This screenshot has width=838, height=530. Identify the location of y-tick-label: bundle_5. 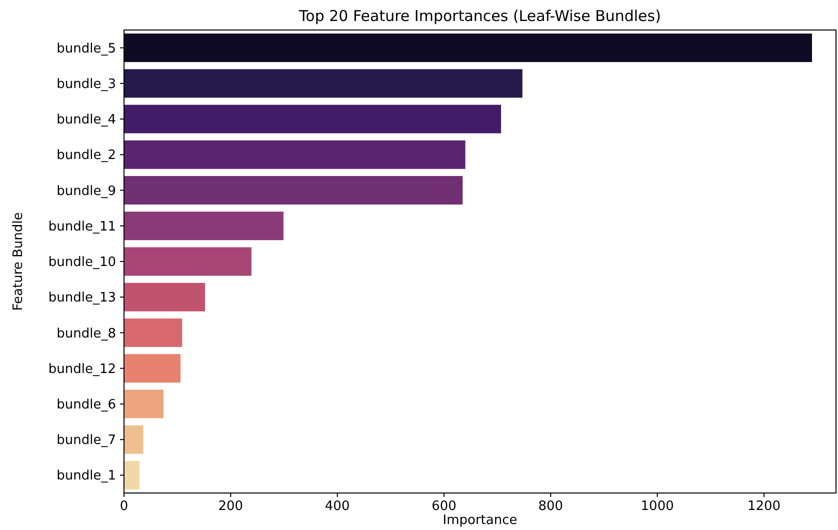
(86, 48).